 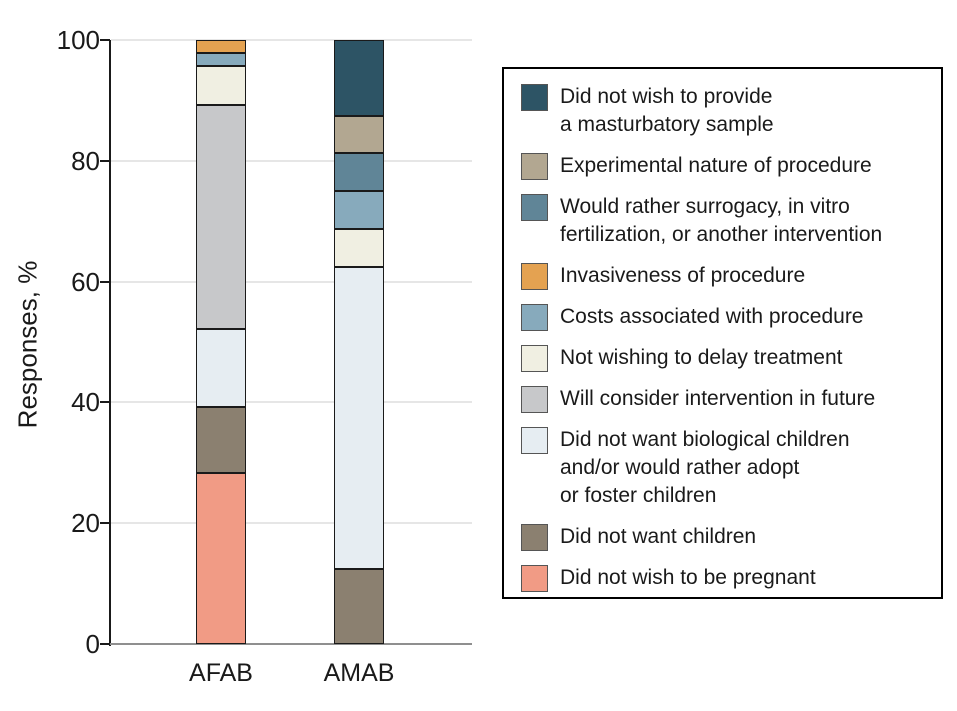 What do you see at coordinates (718, 398) in the screenshot?
I see `legend-label: Will consider intervention in future` at bounding box center [718, 398].